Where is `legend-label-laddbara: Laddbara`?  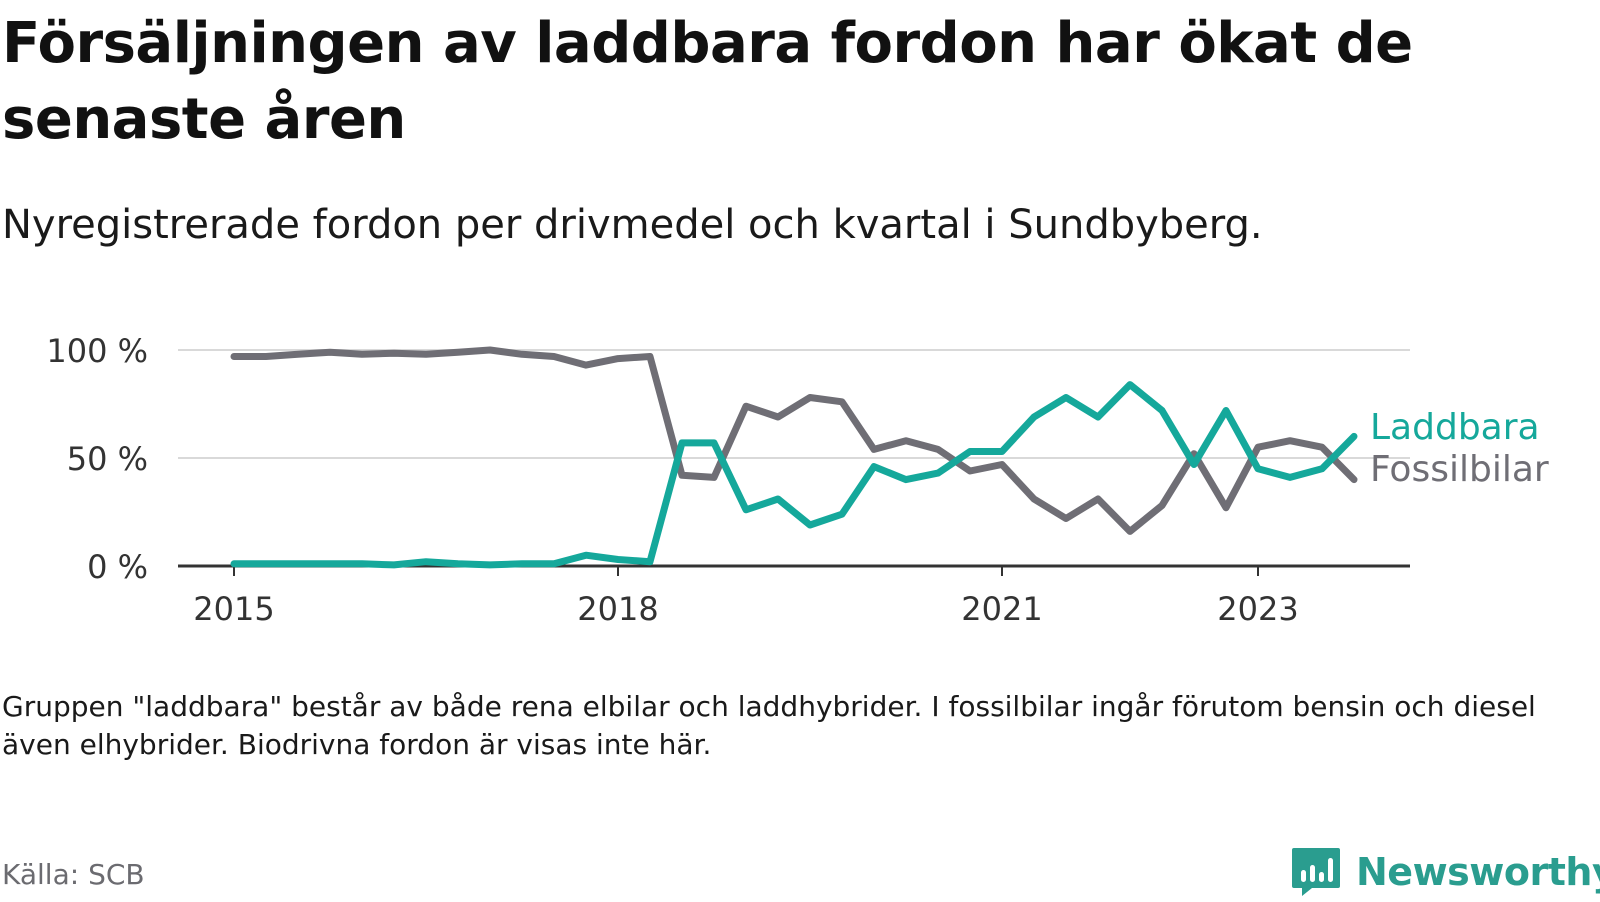
legend-label-laddbara: Laddbara is located at coordinates (1455, 427).